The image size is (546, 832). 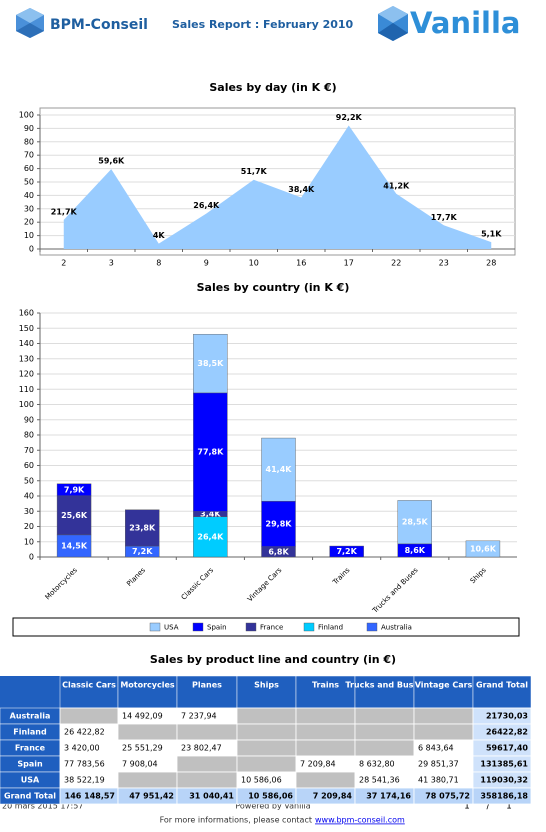 I want to click on y-tick-label: 60, so click(x=29, y=465).